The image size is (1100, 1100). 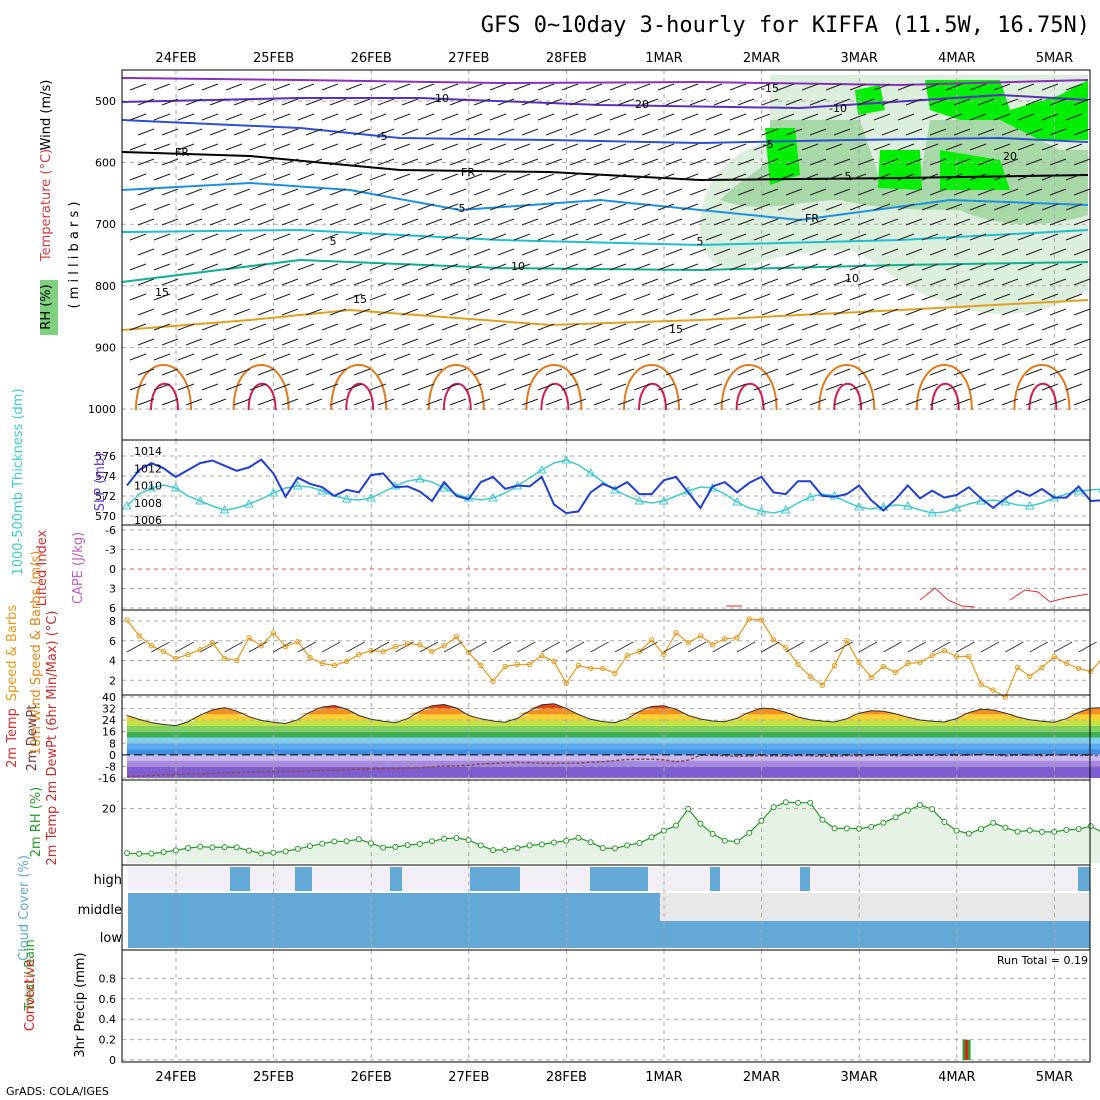 What do you see at coordinates (57, 1091) in the screenshot?
I see `credit-label: GrADS: COLA/IGES` at bounding box center [57, 1091].